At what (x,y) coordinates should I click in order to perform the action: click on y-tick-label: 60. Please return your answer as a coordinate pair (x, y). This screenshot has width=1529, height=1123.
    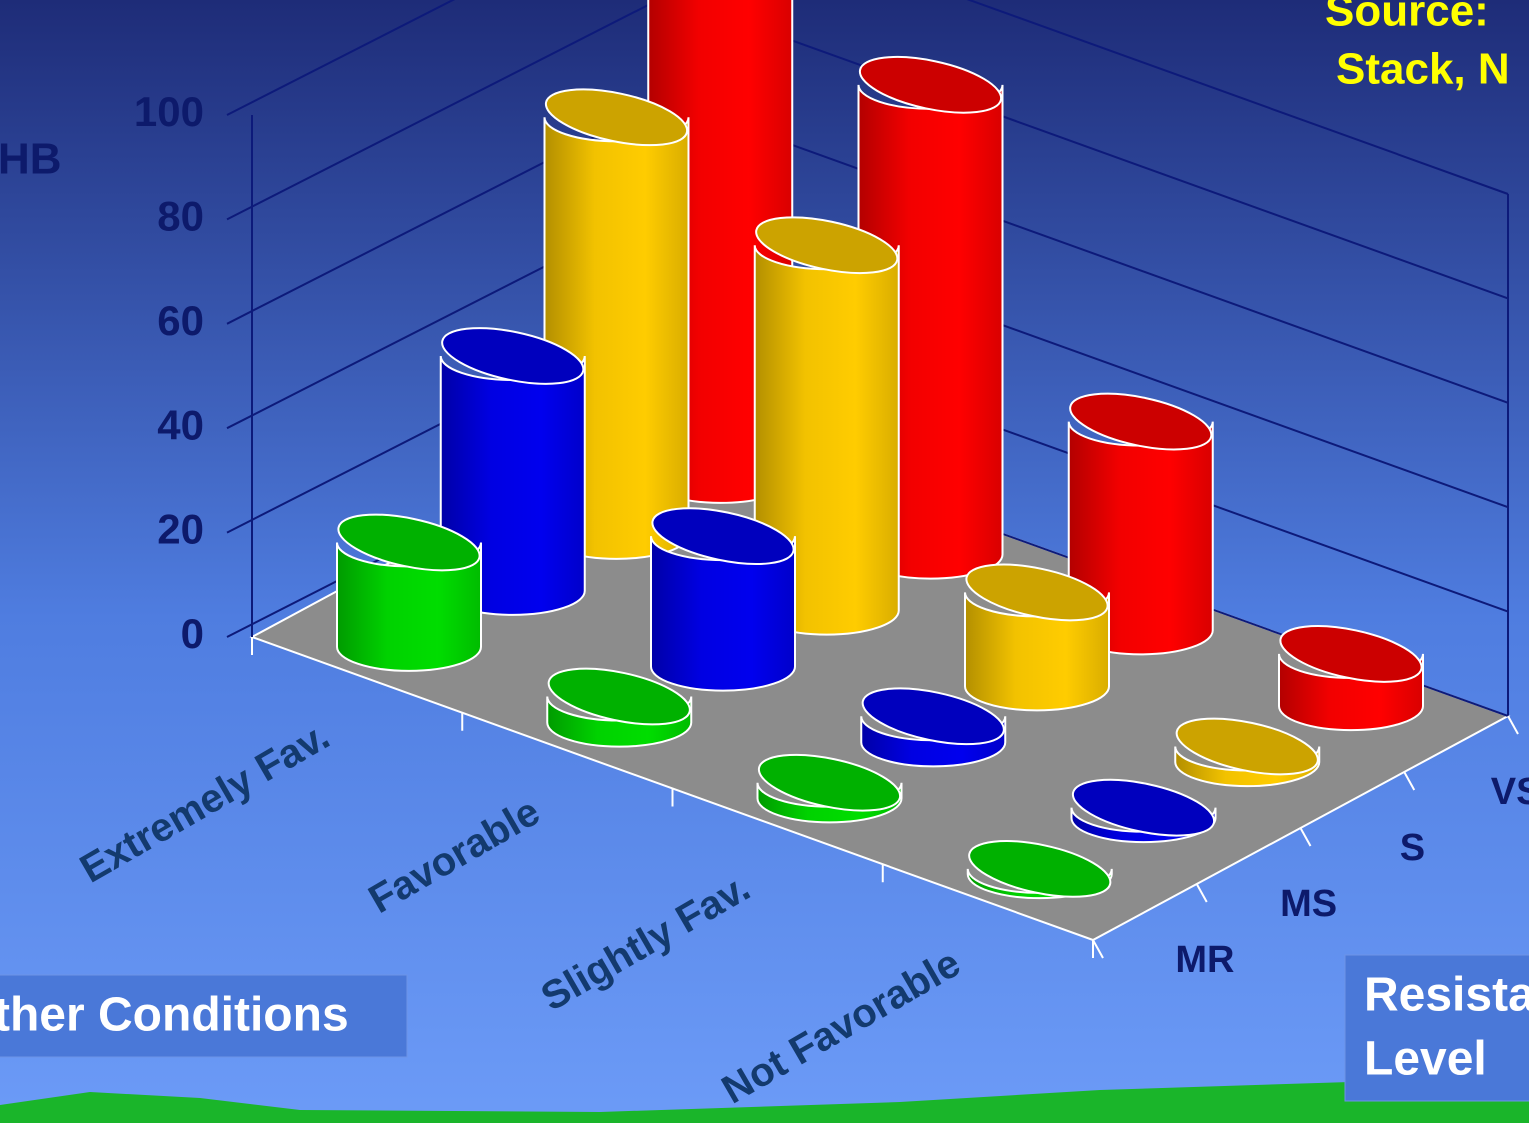
    Looking at the image, I should click on (180, 320).